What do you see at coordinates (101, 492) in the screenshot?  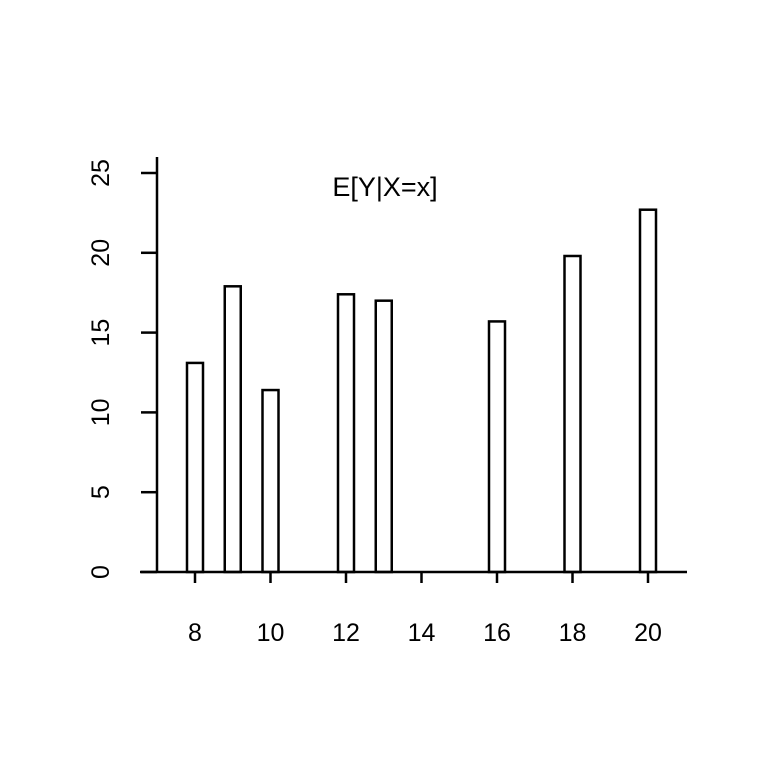 I see `y-tick-label-5: 5` at bounding box center [101, 492].